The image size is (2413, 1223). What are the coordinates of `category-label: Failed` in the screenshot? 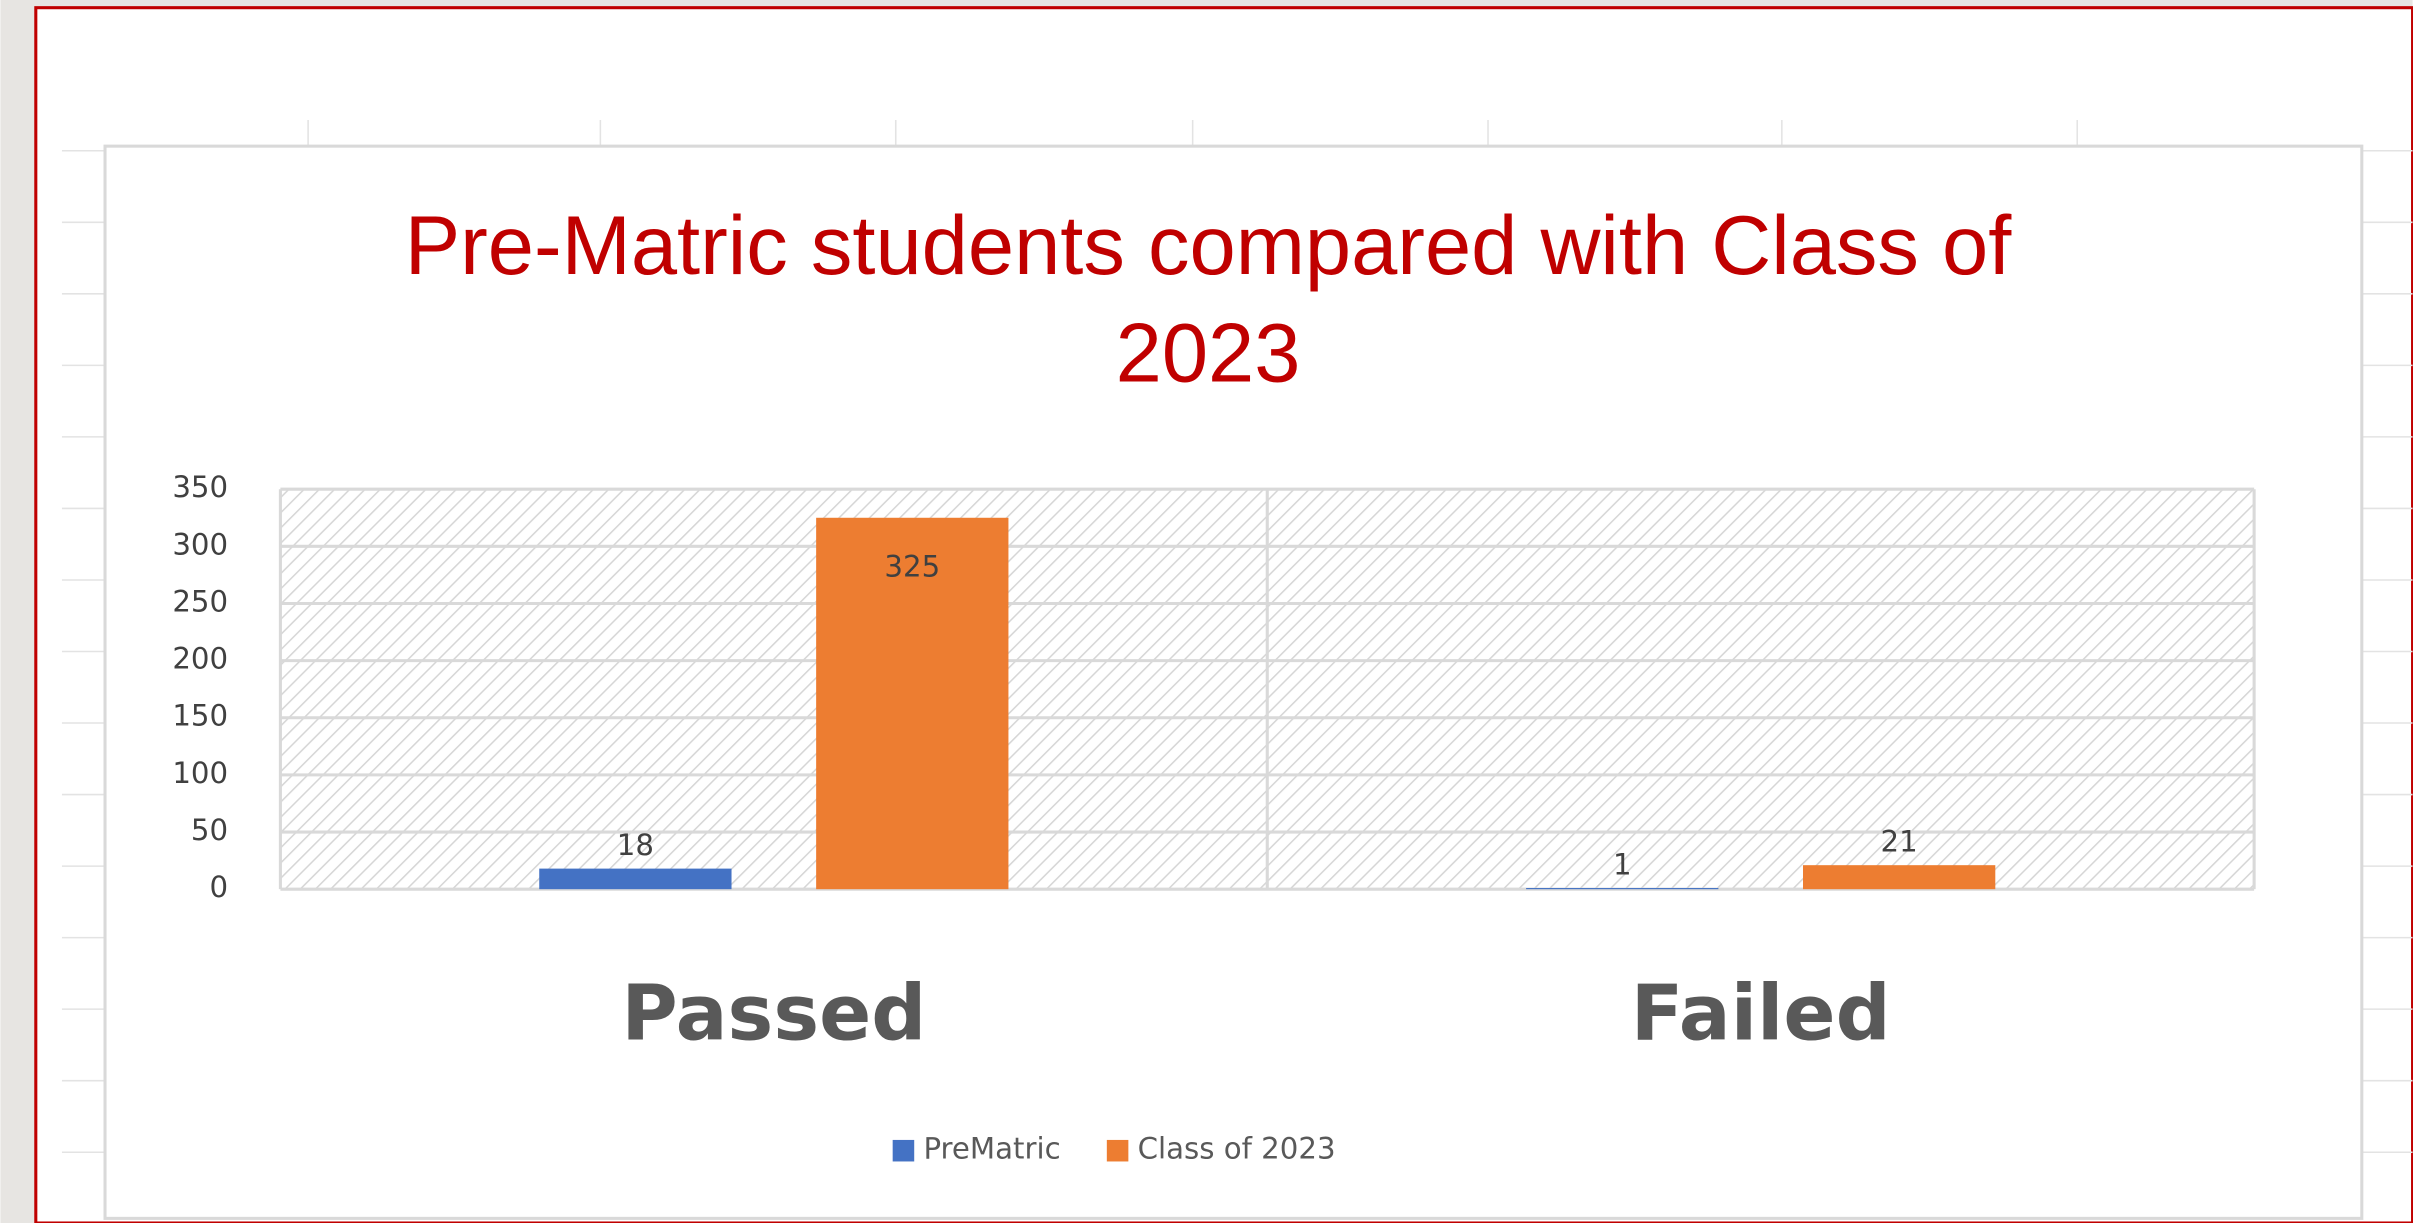 It's located at (1761, 1013).